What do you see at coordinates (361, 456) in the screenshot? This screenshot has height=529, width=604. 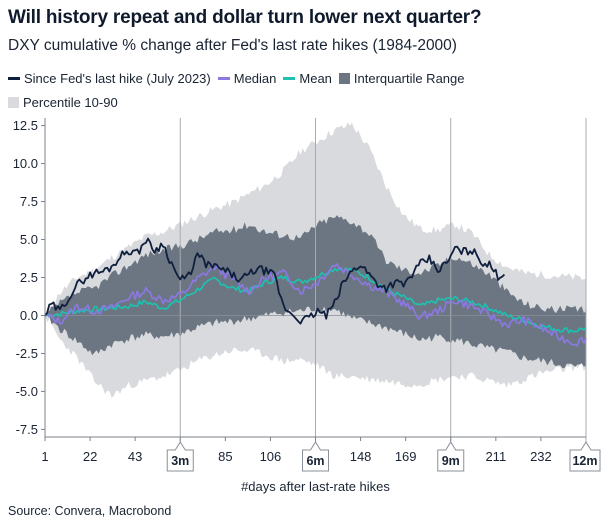 I see `x-tick-label: 148` at bounding box center [361, 456].